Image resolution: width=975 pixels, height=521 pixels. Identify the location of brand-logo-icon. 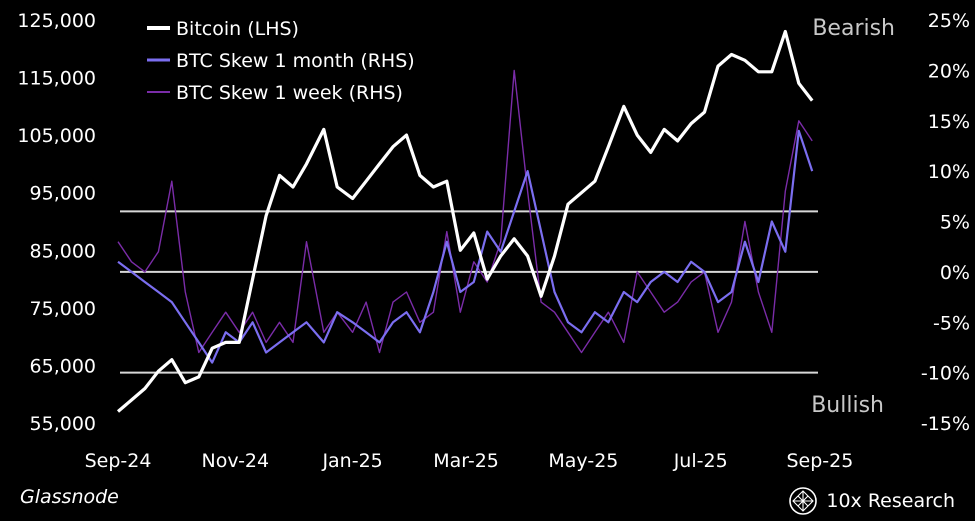
(803, 501).